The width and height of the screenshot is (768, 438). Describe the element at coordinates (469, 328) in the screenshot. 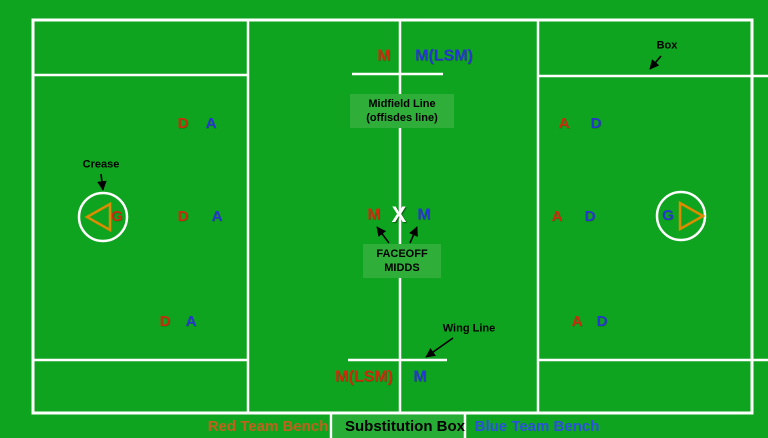

I see `wing-line-label: Wing Line` at that location.